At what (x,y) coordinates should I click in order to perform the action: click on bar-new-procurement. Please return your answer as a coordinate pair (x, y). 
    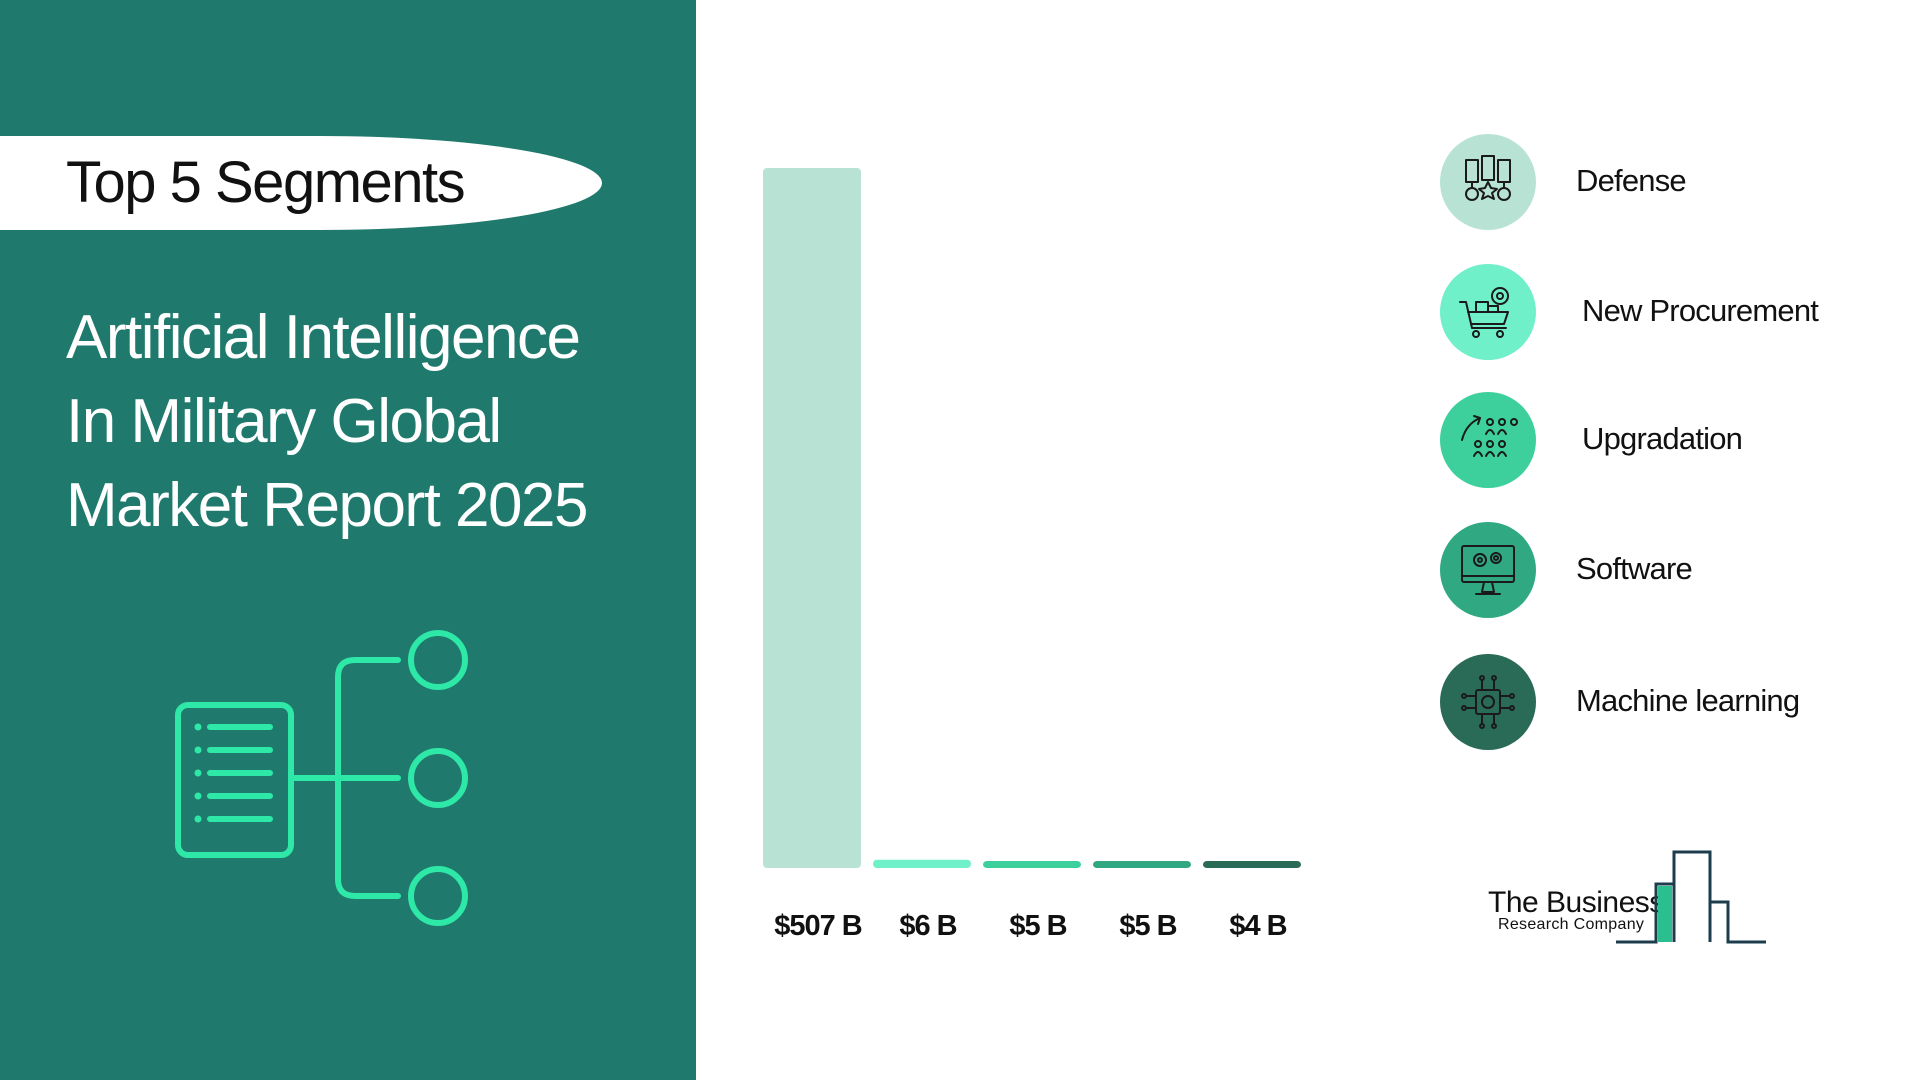
    Looking at the image, I should click on (922, 863).